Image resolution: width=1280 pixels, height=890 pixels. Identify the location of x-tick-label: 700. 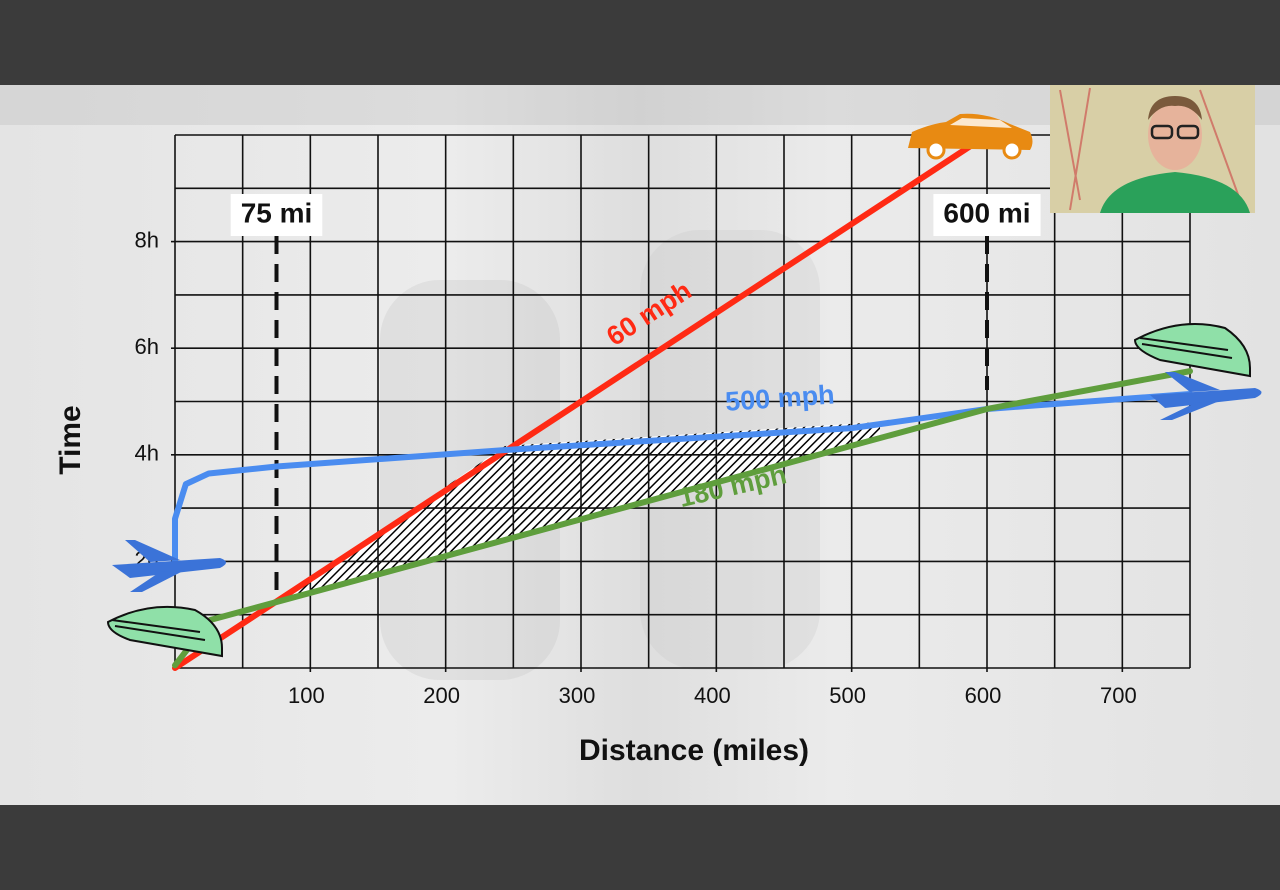
(1118, 695).